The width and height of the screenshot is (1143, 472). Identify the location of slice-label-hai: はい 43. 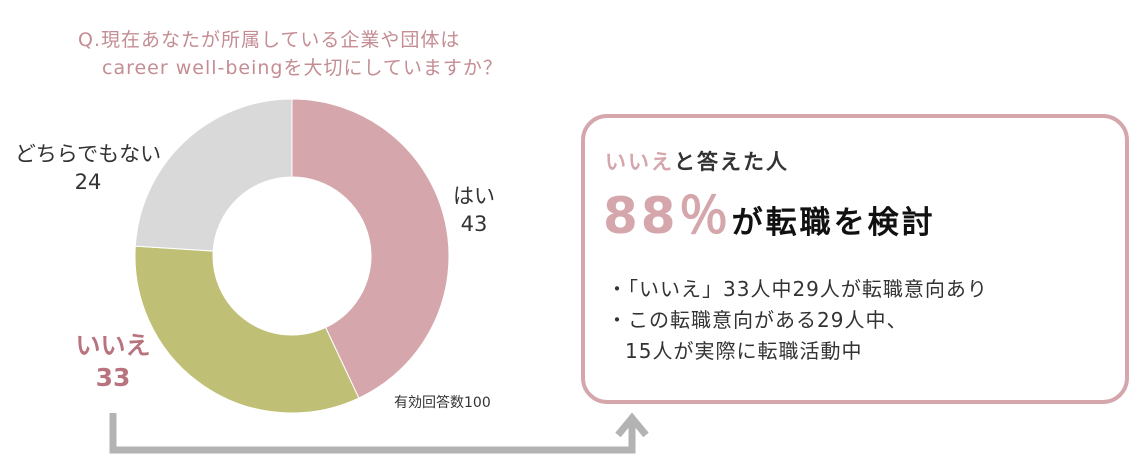
(474, 210).